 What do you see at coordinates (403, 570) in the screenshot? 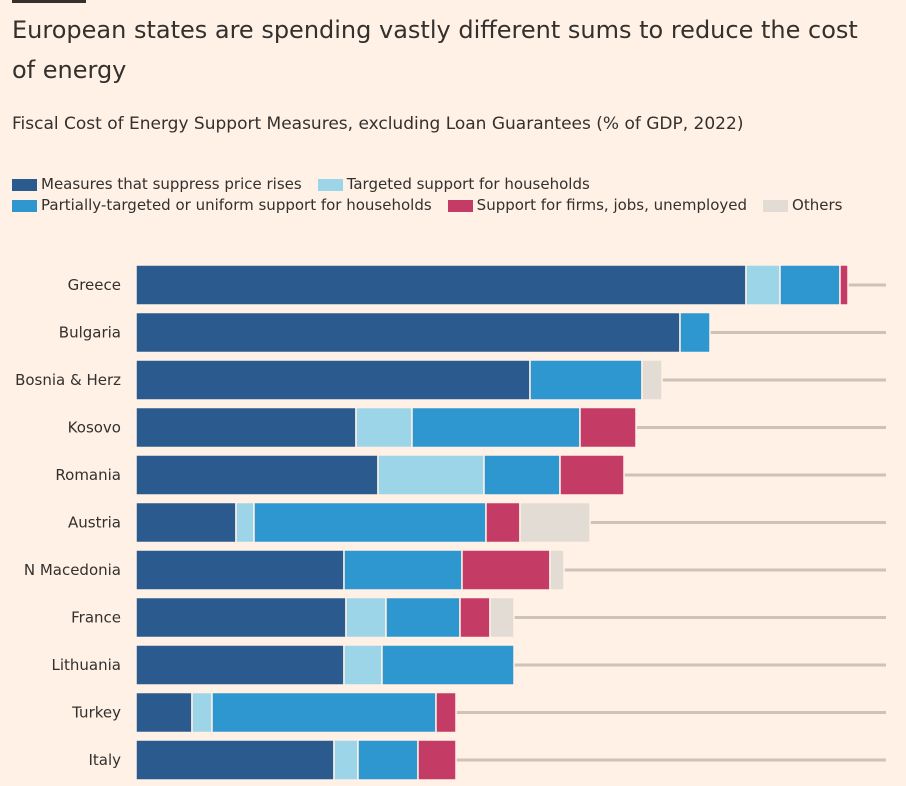
I see `bar-n-macedonia-partial` at bounding box center [403, 570].